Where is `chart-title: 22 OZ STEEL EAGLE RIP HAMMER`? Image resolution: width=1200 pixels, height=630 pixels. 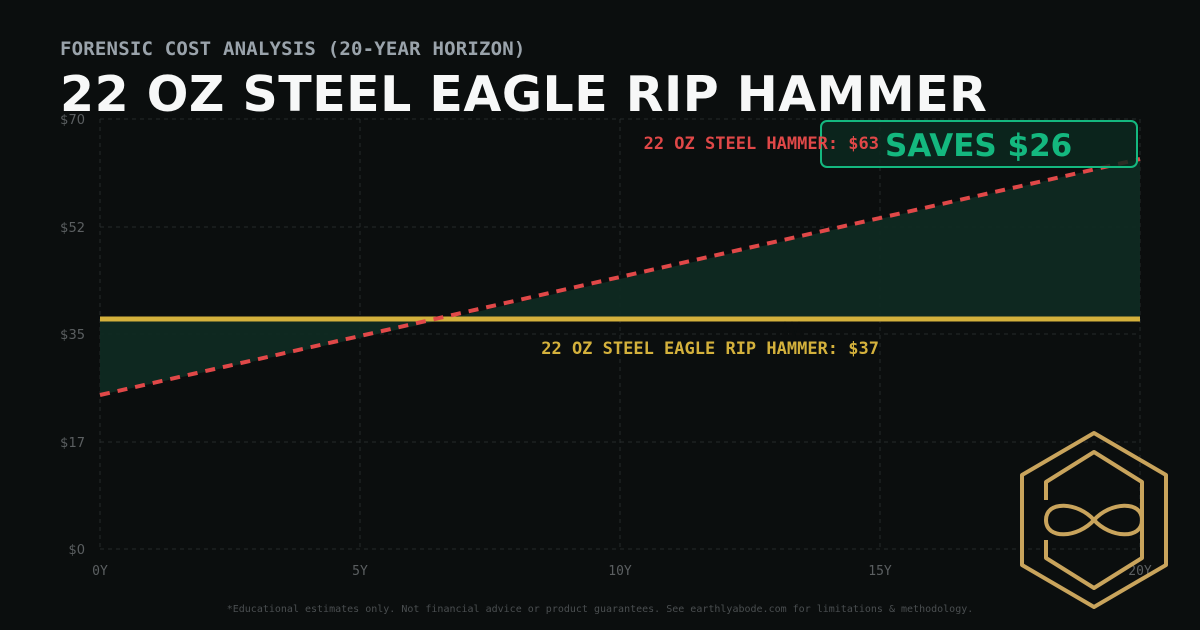 chart-title: 22 OZ STEEL EAGLE RIP HAMMER is located at coordinates (524, 94).